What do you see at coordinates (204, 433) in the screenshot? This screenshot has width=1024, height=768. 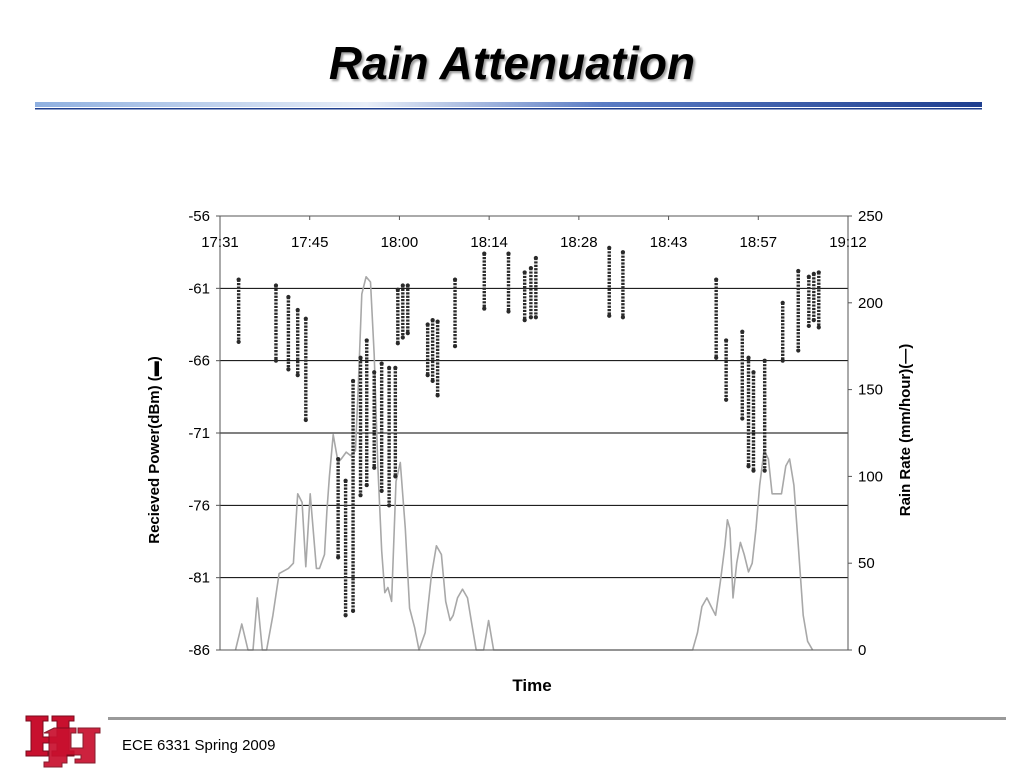 I see `left-axis-ticks: -56 -61 -66 -71 -76 -81 -86` at bounding box center [204, 433].